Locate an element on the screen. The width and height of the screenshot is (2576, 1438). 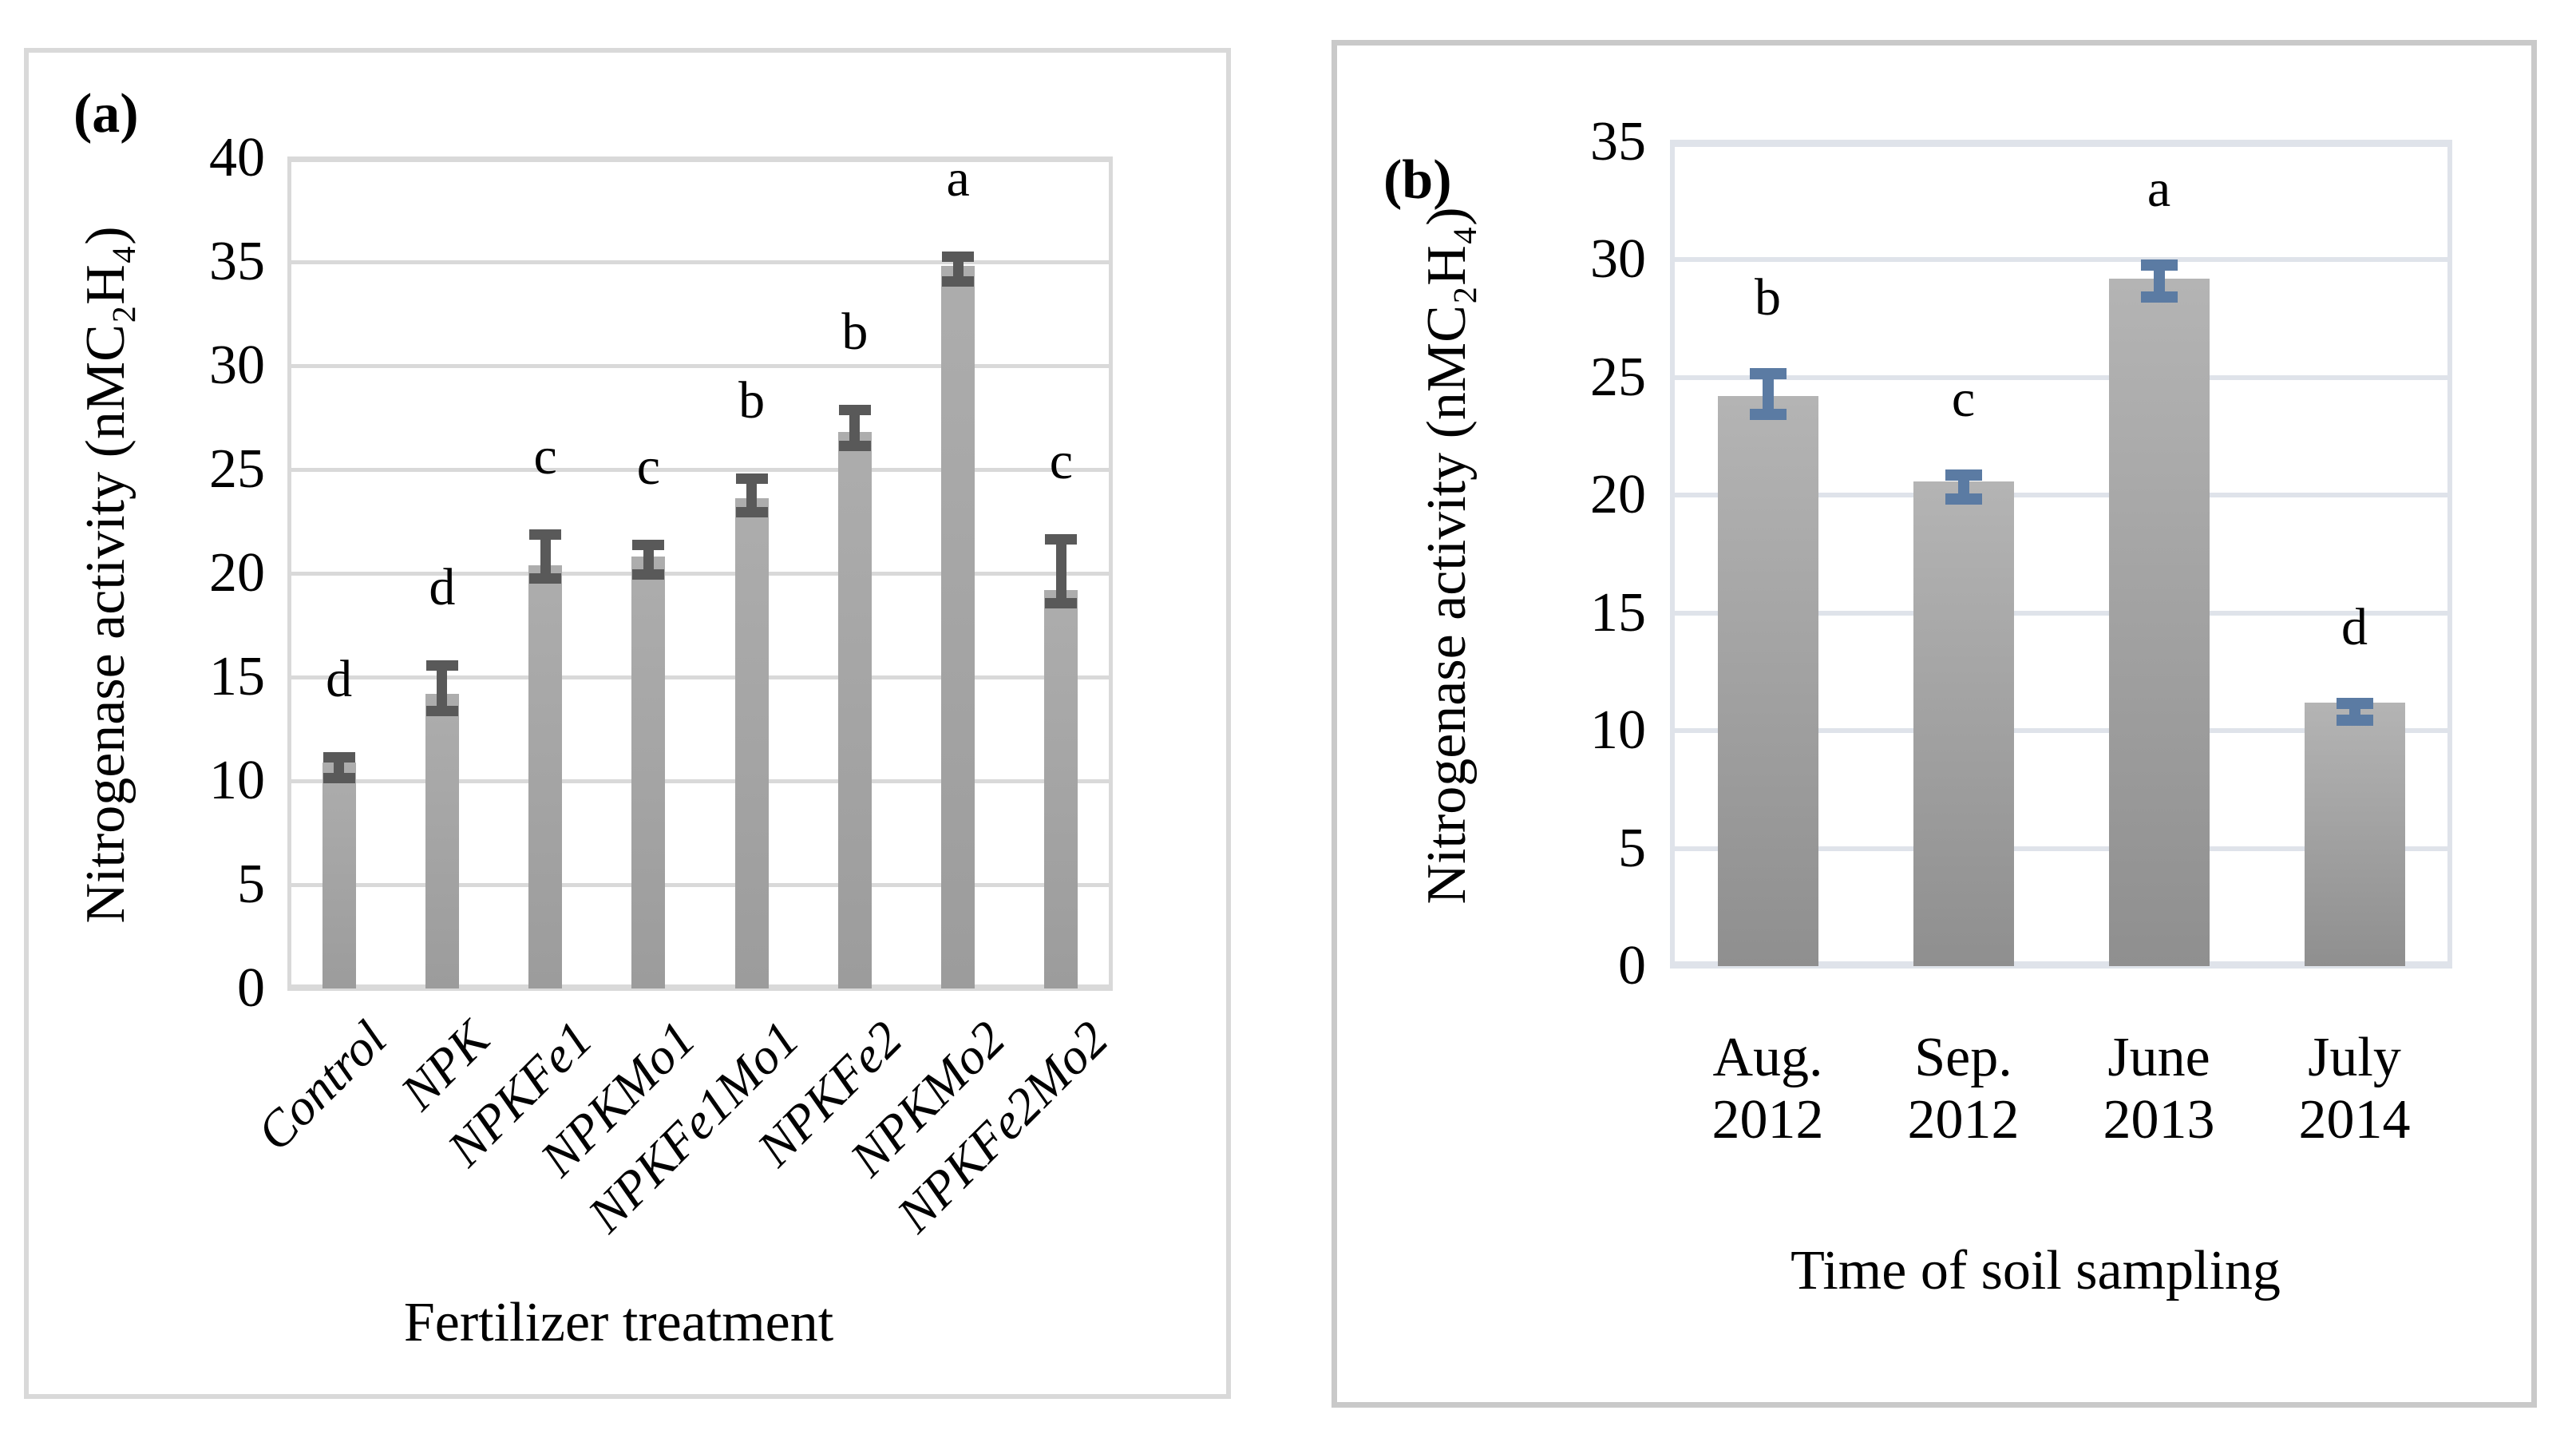
x-tick-label: June 2013 is located at coordinates (2160, 1089).